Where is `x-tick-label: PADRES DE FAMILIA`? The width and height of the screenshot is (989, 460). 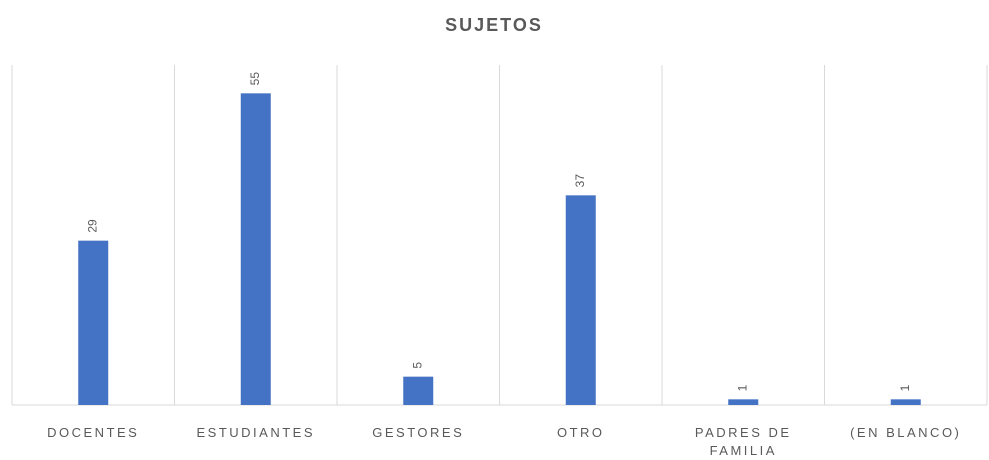
x-tick-label: PADRES DE FAMILIA is located at coordinates (743, 441).